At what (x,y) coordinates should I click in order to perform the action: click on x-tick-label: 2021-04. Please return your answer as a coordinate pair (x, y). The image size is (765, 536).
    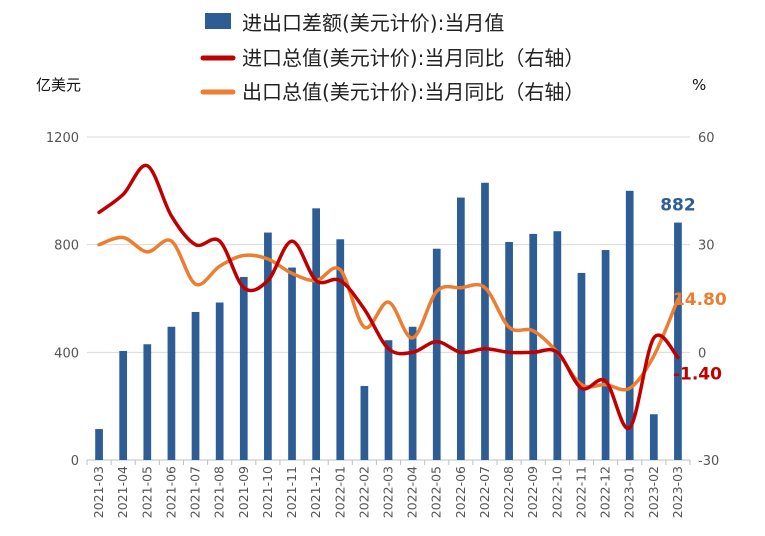
    Looking at the image, I should click on (122, 492).